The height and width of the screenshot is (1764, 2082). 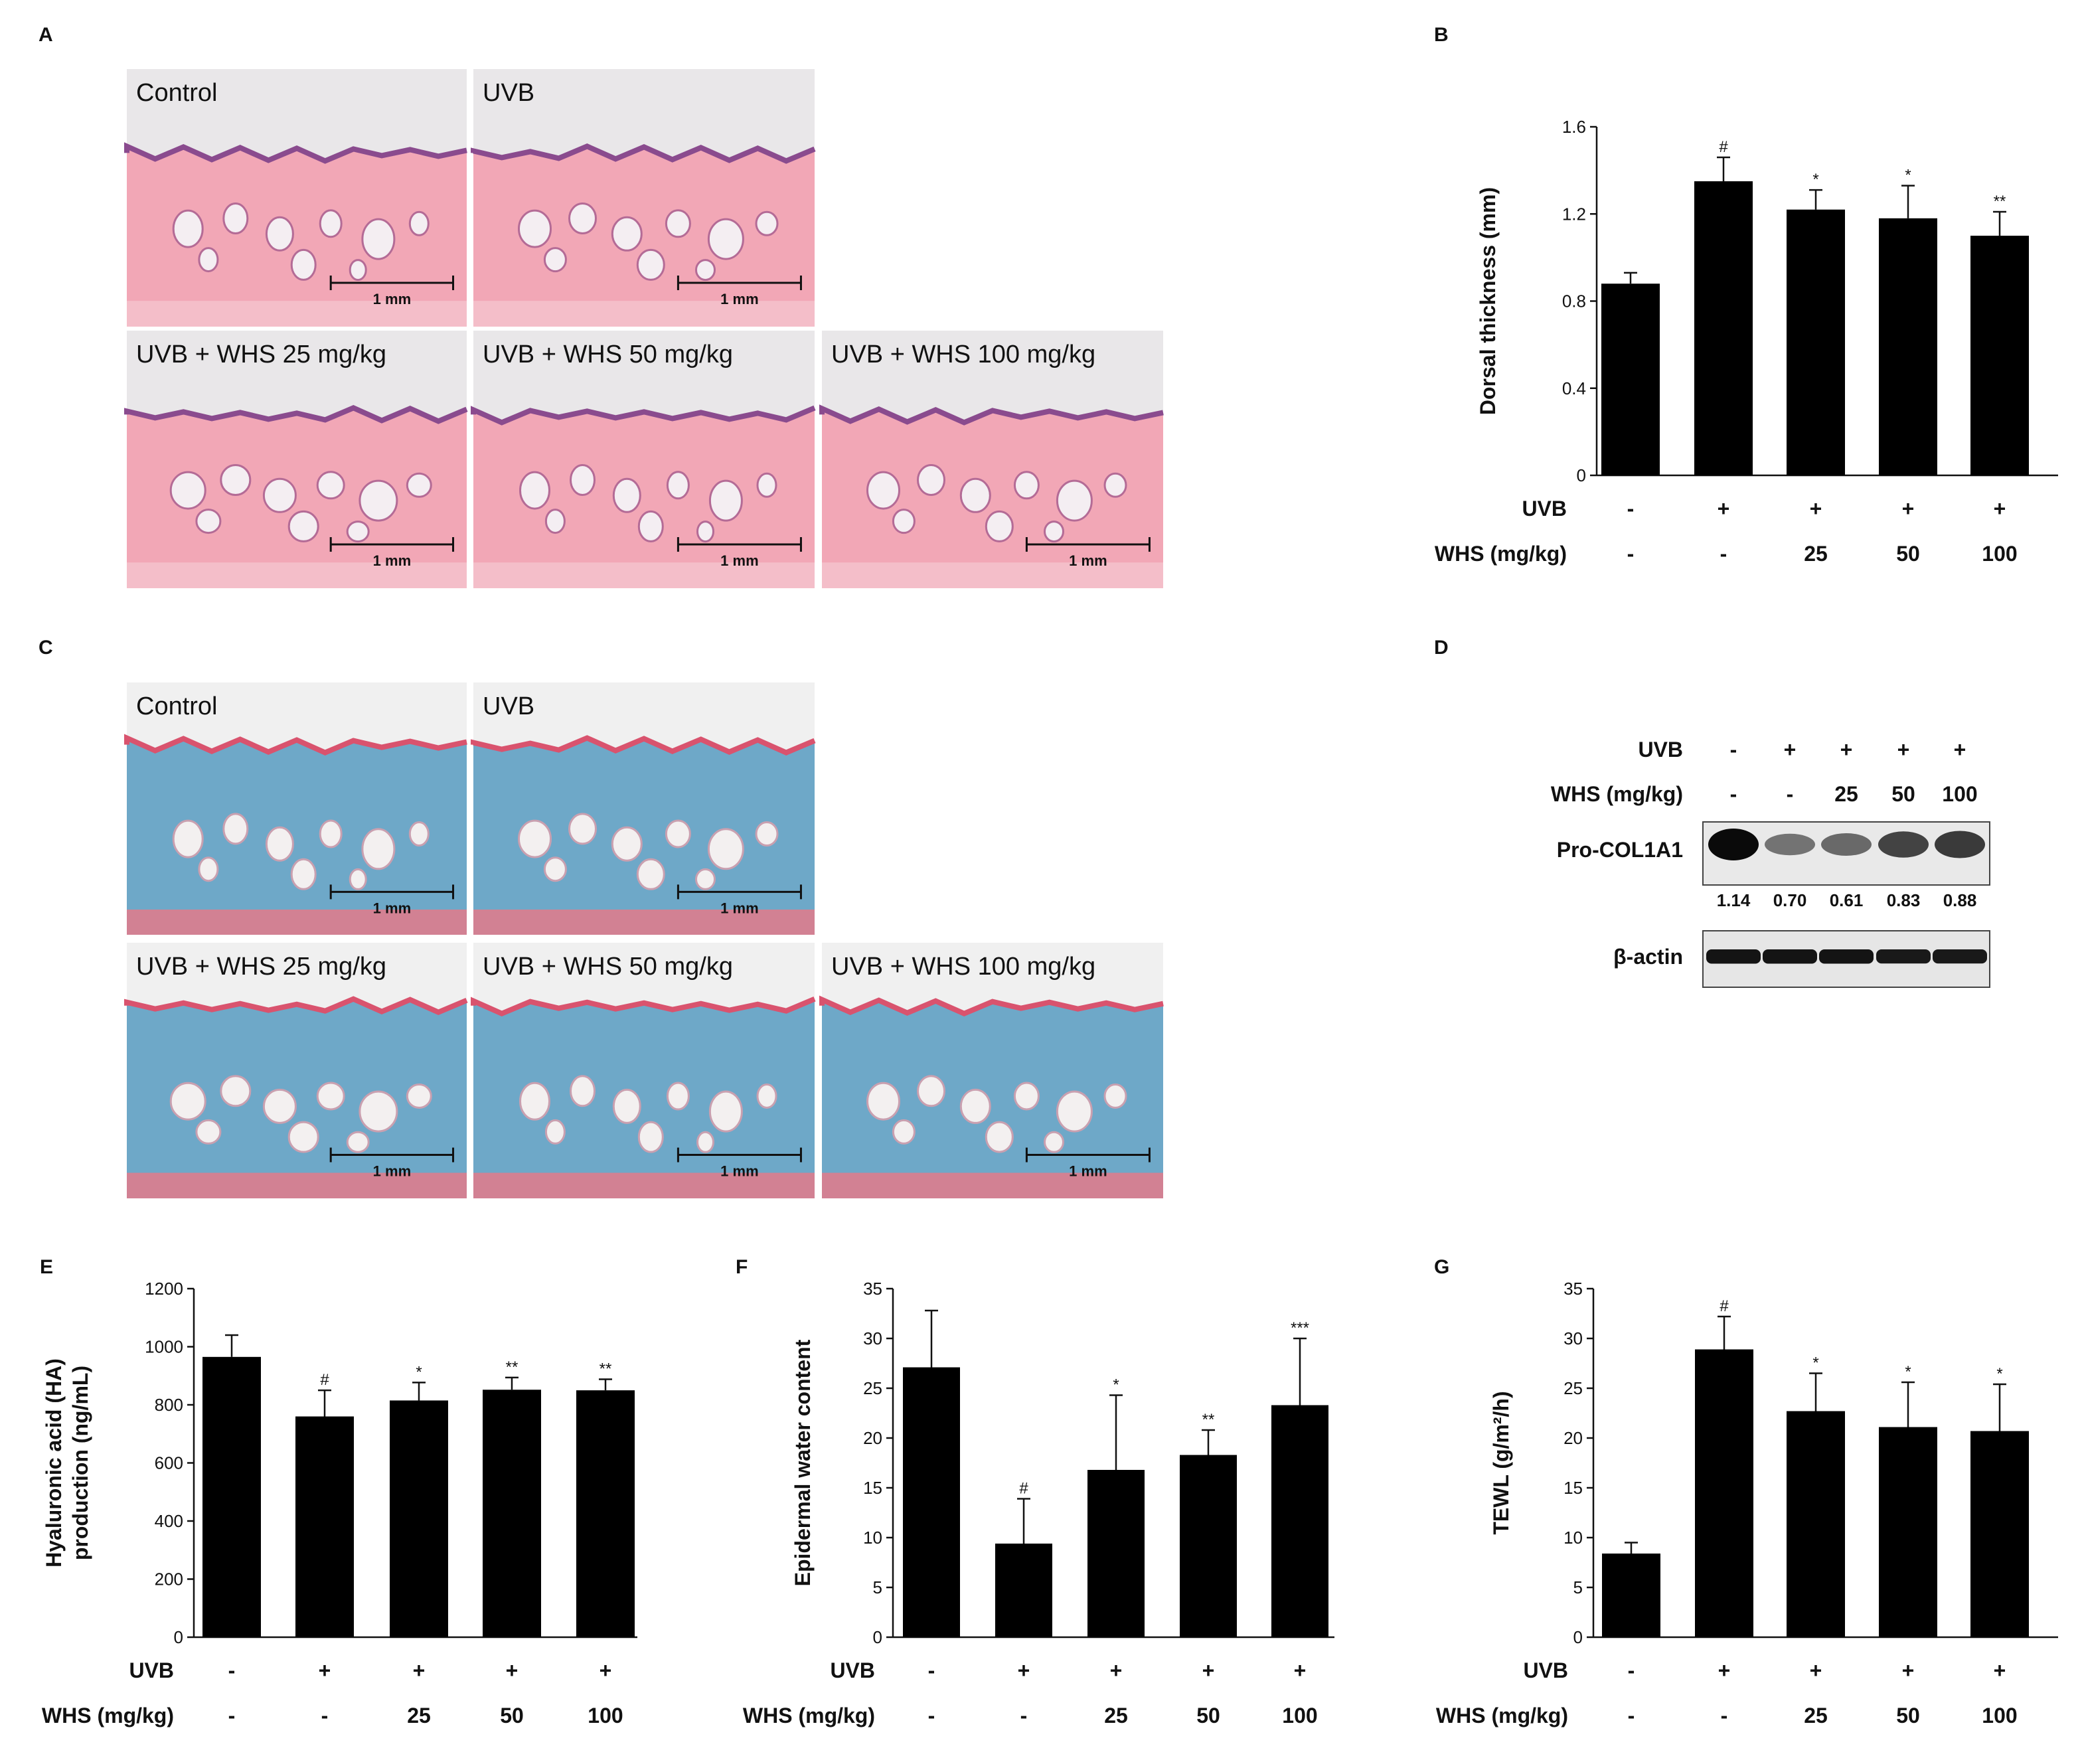 What do you see at coordinates (803, 1462) in the screenshot?
I see `y-axis-label: Epidermal water content` at bounding box center [803, 1462].